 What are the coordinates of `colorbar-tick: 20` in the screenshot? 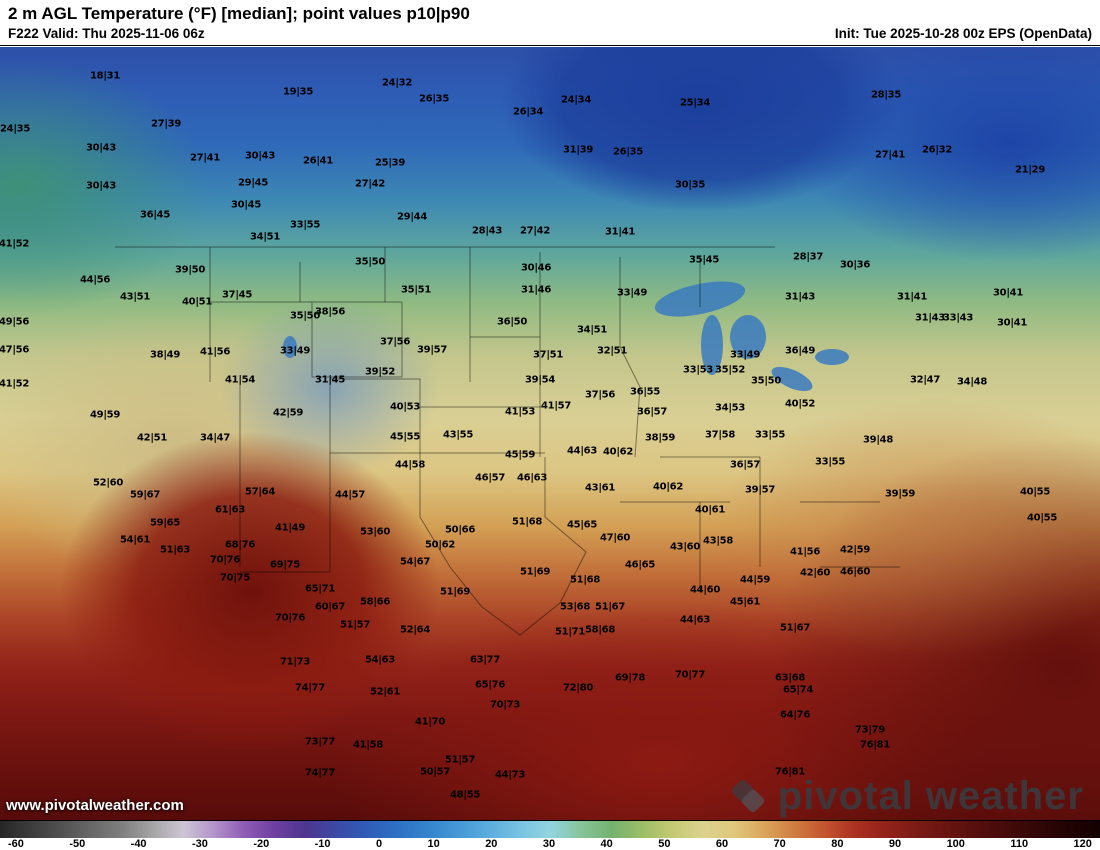 It's located at (491, 844).